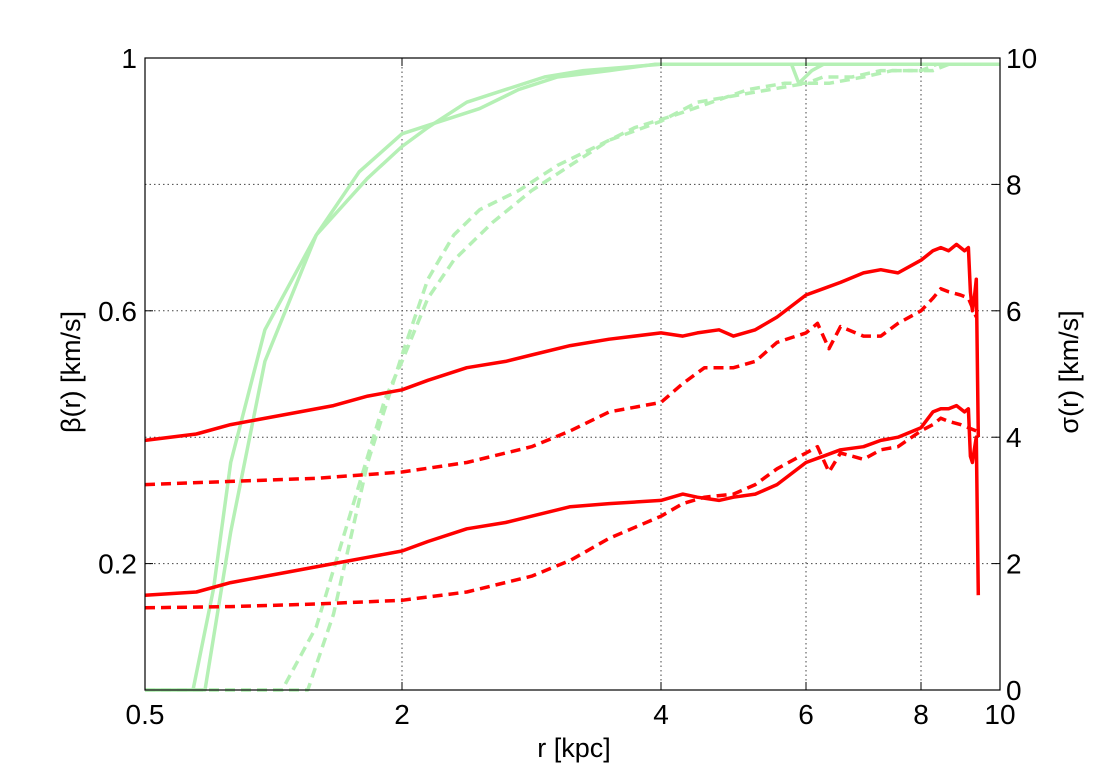  What do you see at coordinates (661, 714) in the screenshot?
I see `x-tick-label: 4` at bounding box center [661, 714].